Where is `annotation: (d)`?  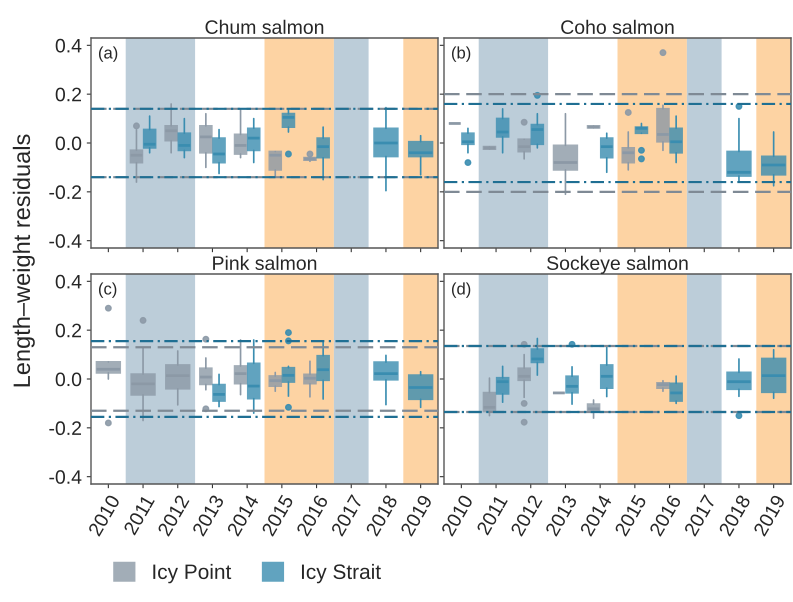 annotation: (d) is located at coordinates (461, 290).